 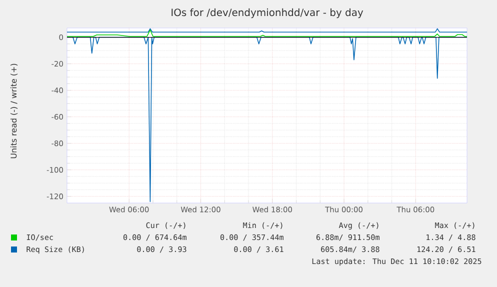 I want to click on line-series, so click(x=267, y=33).